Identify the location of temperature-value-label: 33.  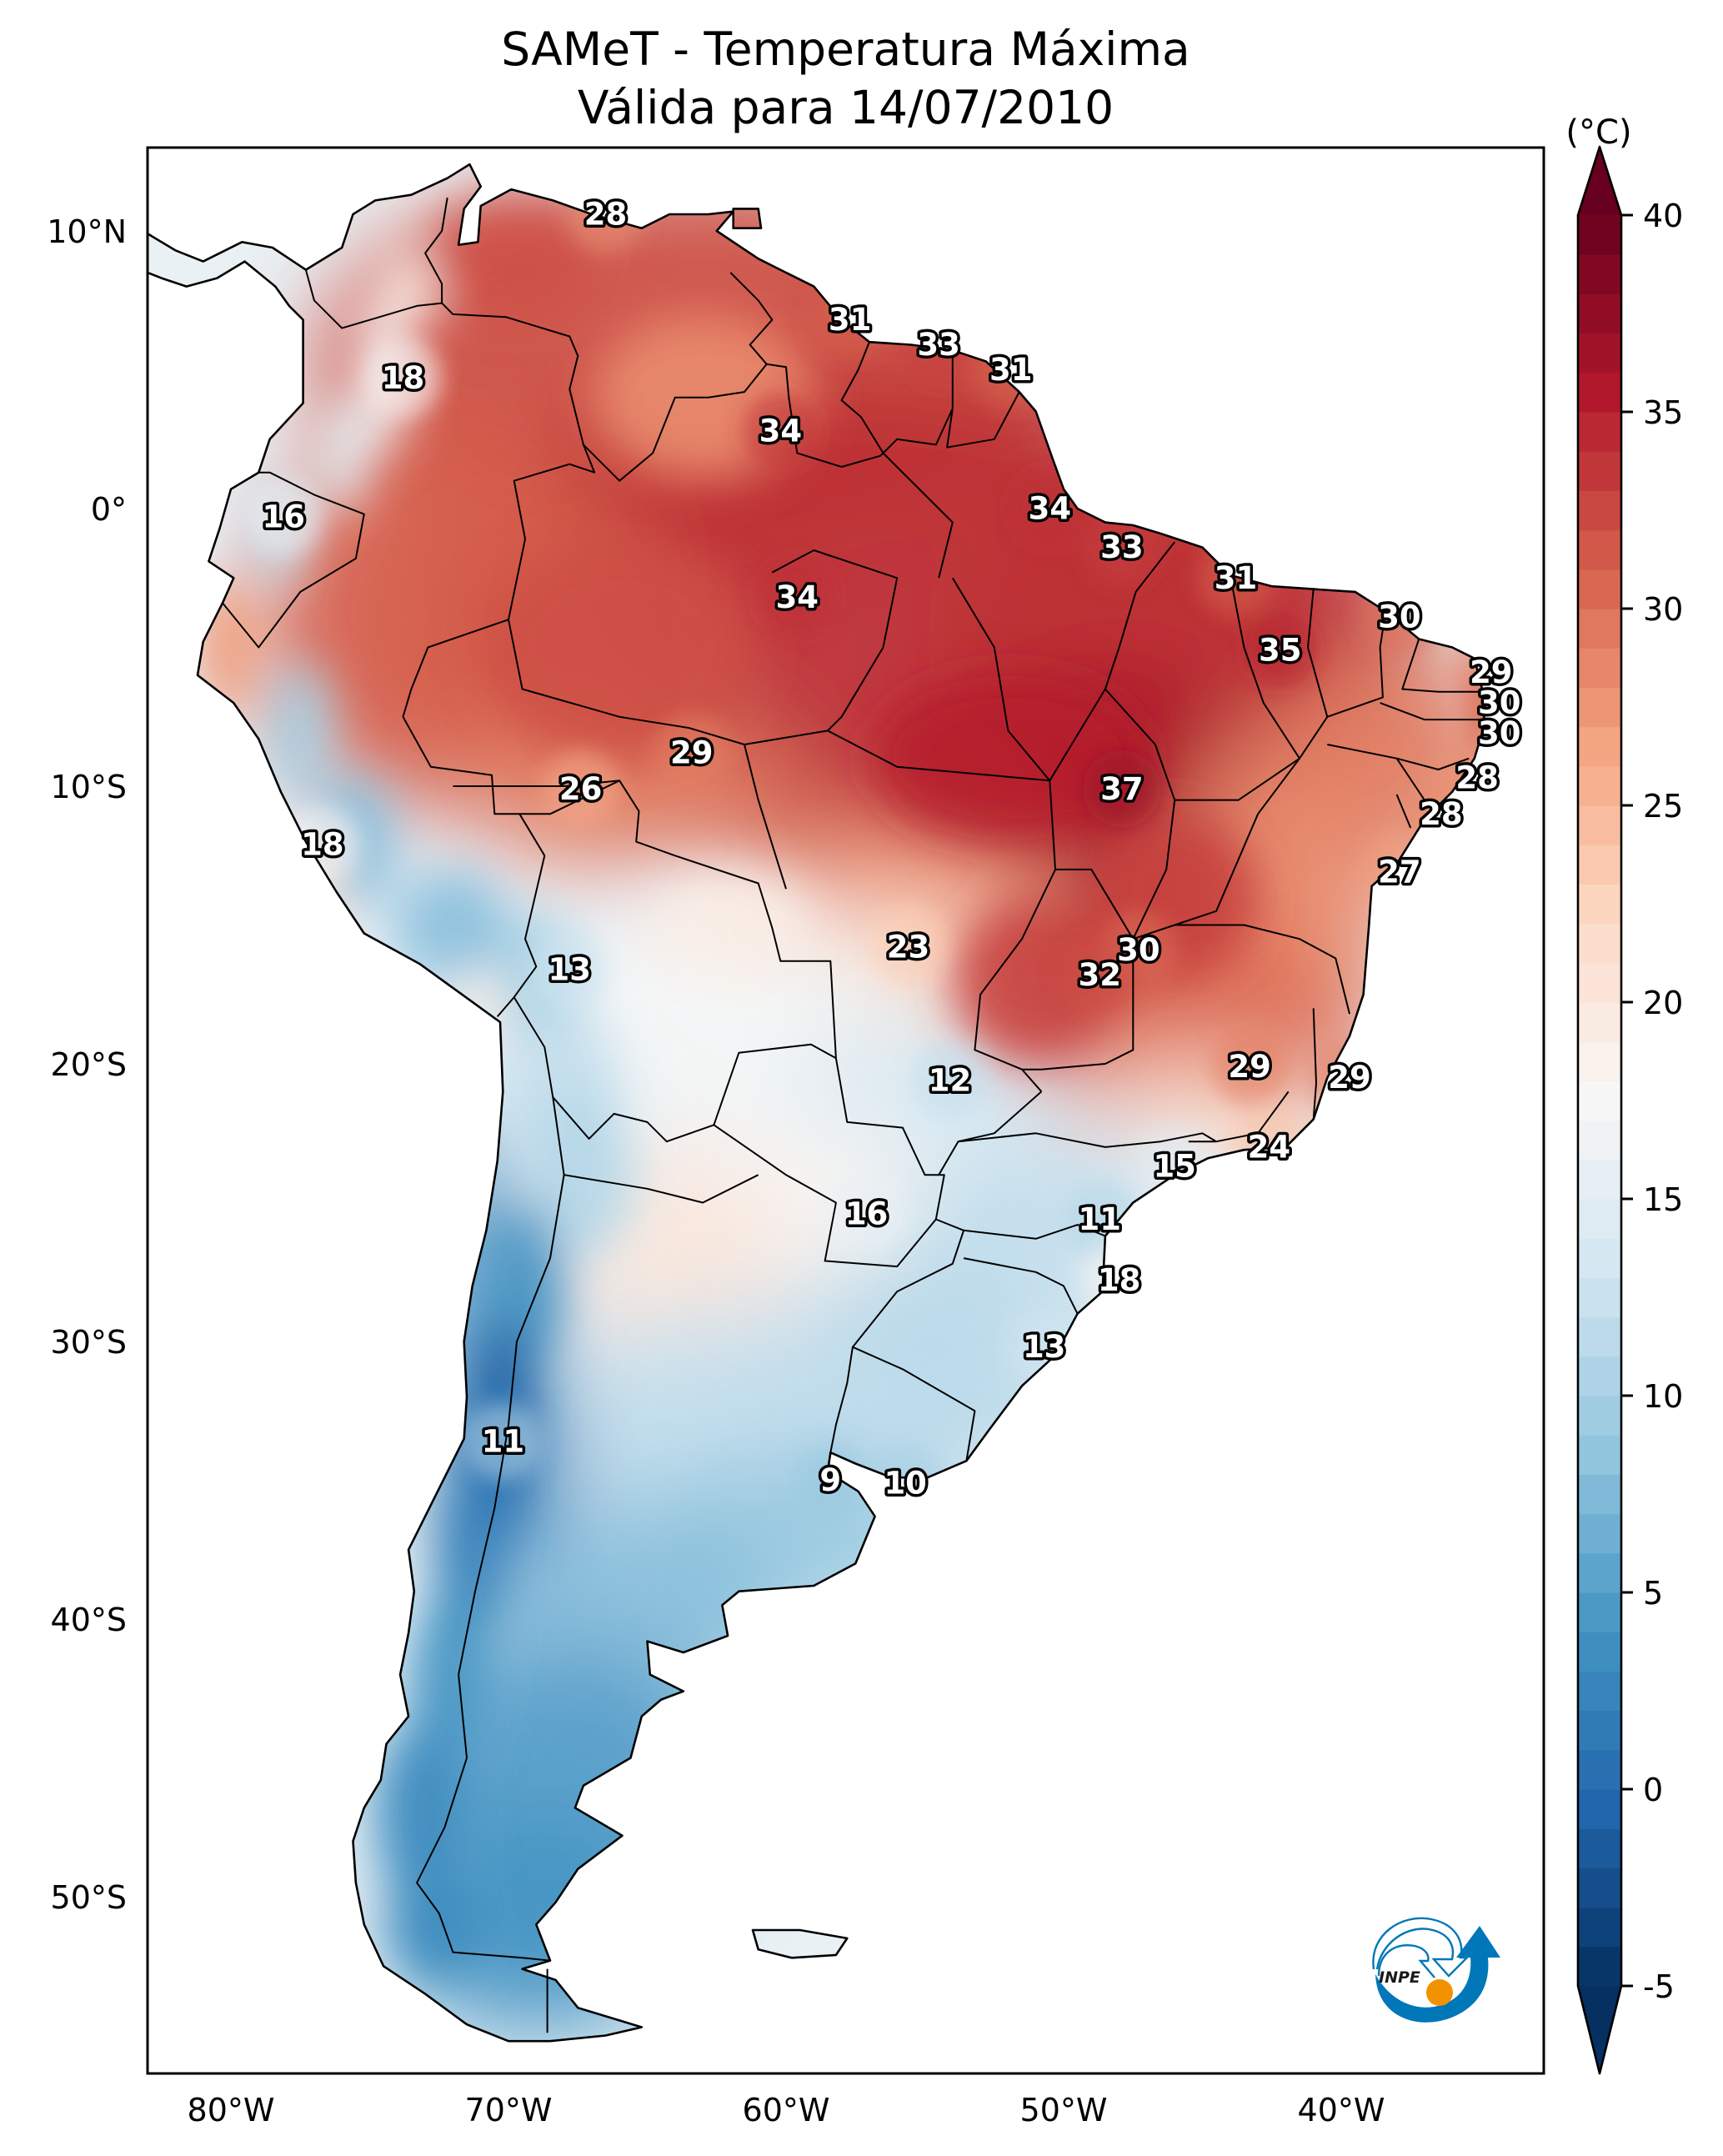
(1122, 547).